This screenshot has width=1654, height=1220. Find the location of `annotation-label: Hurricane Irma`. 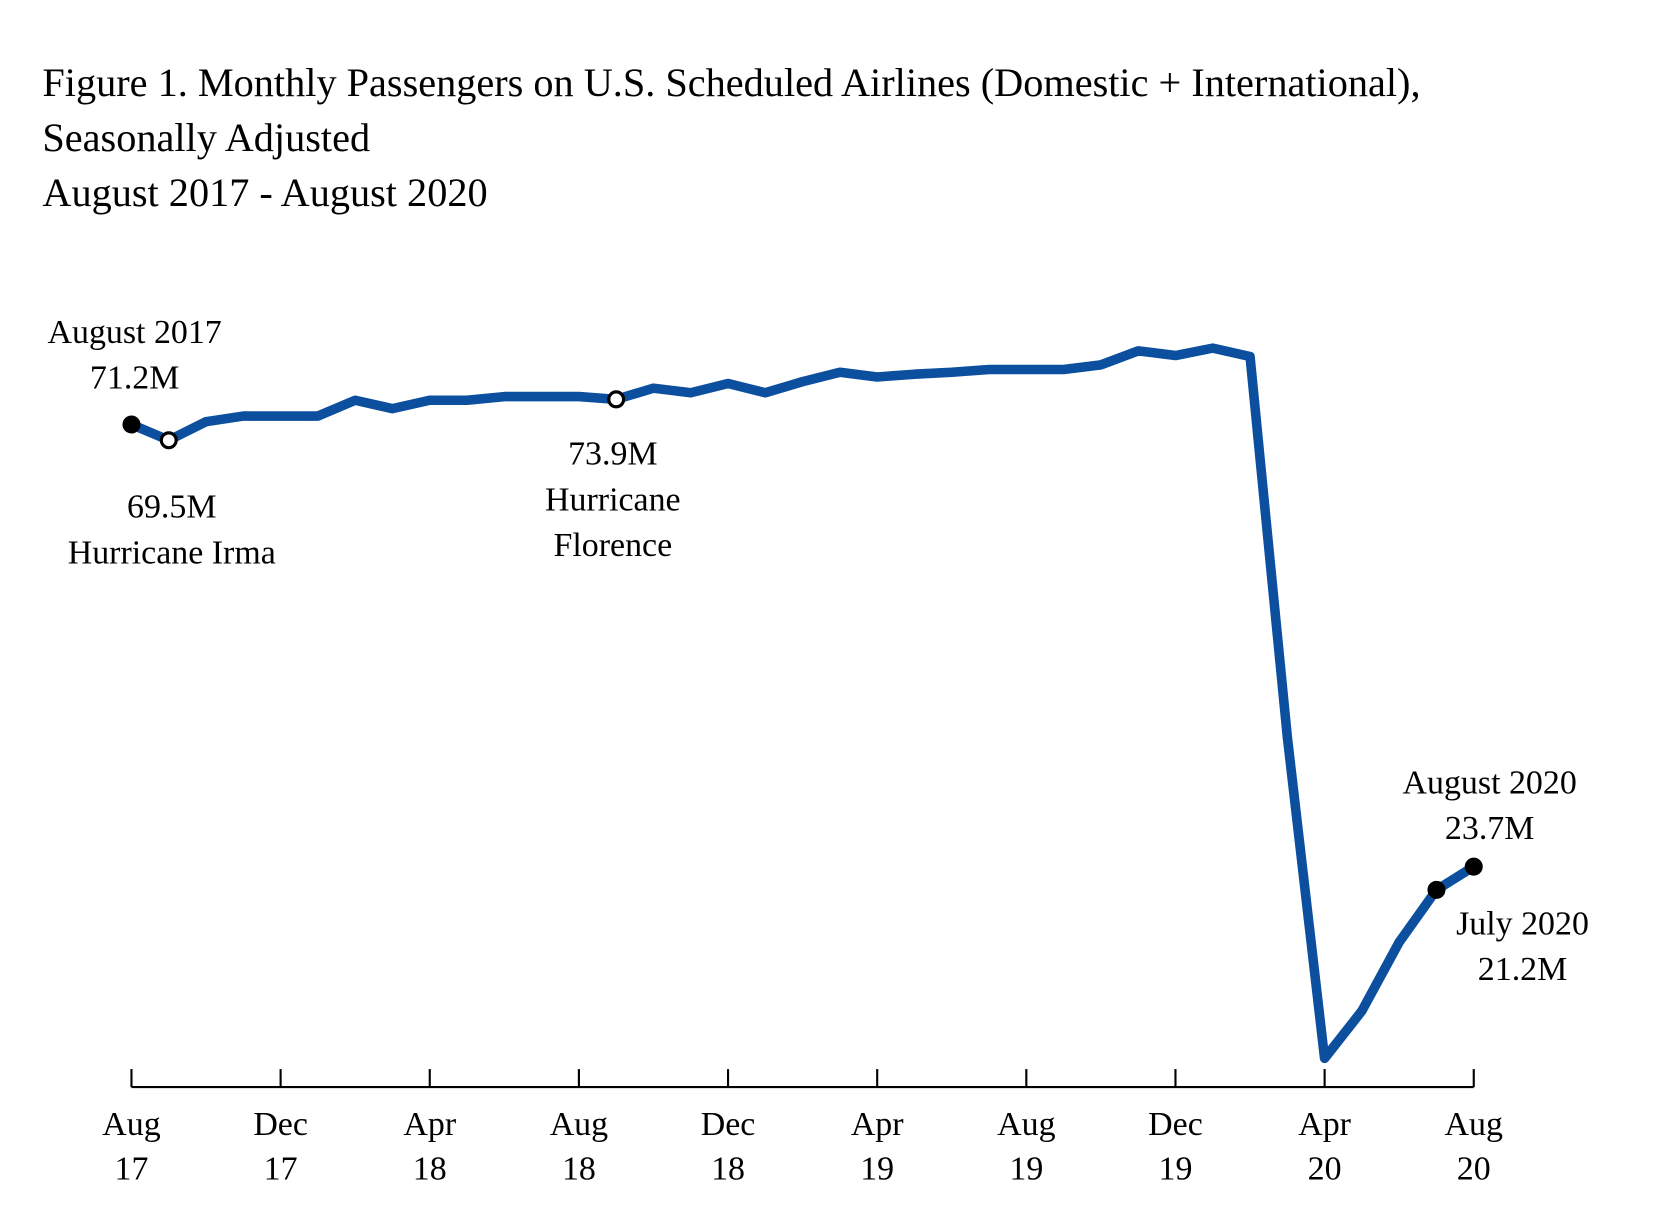

annotation-label: Hurricane Irma is located at coordinates (172, 552).